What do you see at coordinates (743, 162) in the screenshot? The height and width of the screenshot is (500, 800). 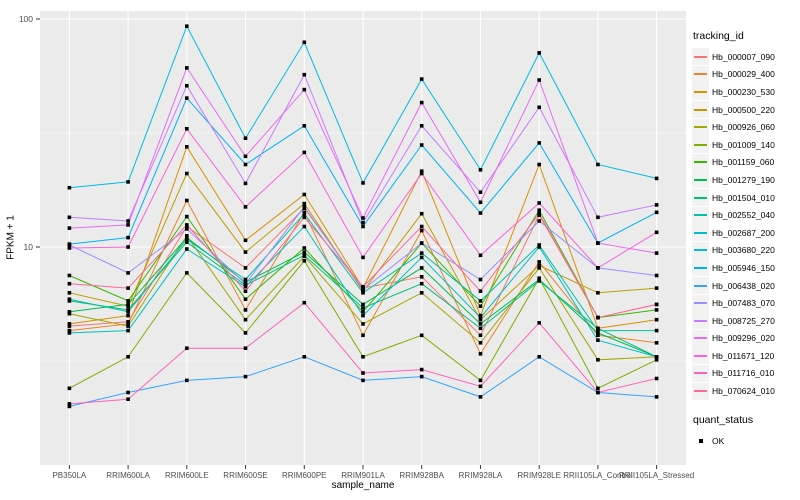 I see `legend-label: Hb_001159_060` at bounding box center [743, 162].